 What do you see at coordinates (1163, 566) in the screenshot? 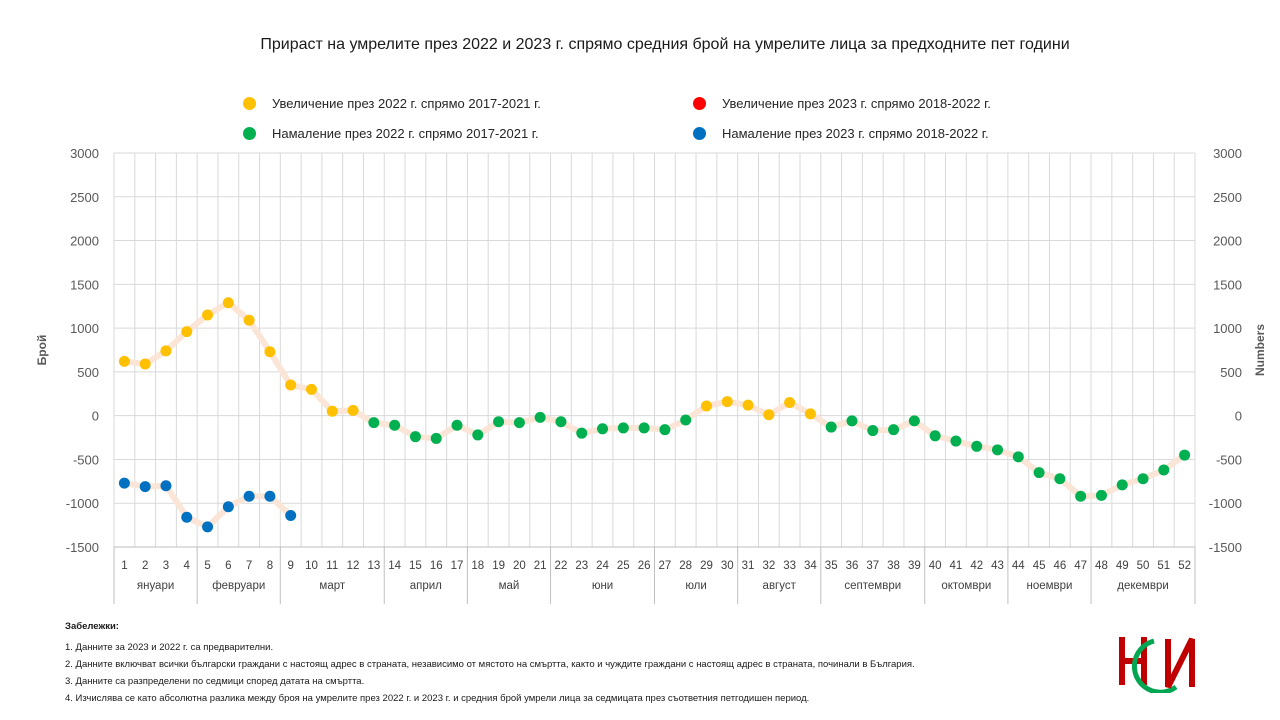
I see `x-tick-label: 51` at bounding box center [1163, 566].